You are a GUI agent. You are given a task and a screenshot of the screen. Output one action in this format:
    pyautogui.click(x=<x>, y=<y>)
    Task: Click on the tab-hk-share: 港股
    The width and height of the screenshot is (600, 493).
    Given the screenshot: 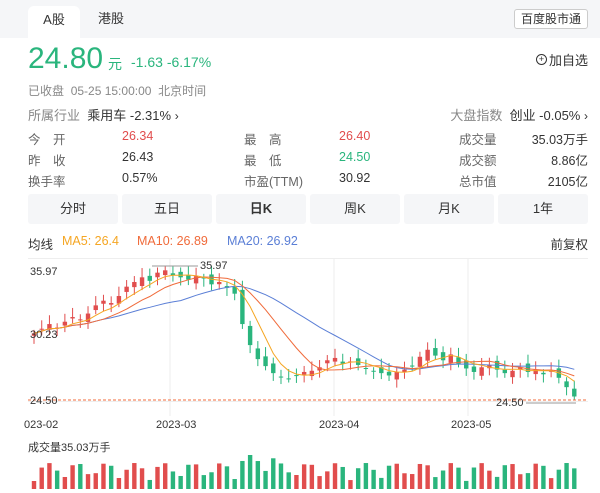 What is the action you would take?
    pyautogui.click(x=111, y=18)
    